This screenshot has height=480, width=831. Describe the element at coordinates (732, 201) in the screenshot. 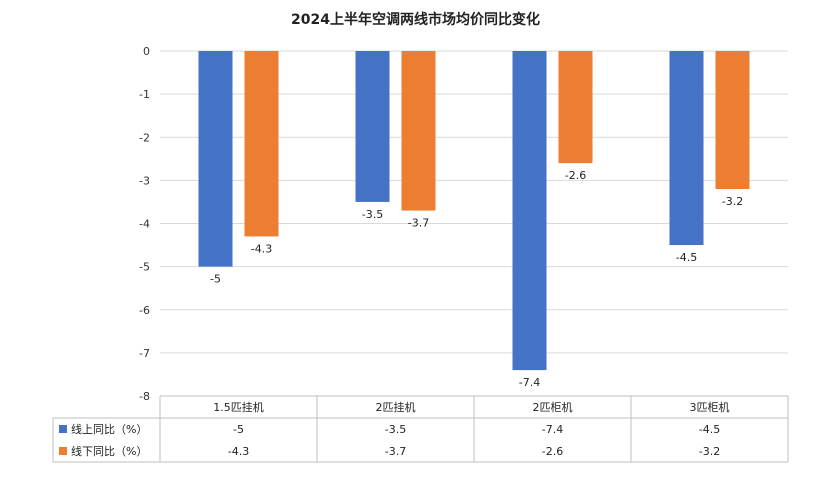

I see `data-label: -3.2` at that location.